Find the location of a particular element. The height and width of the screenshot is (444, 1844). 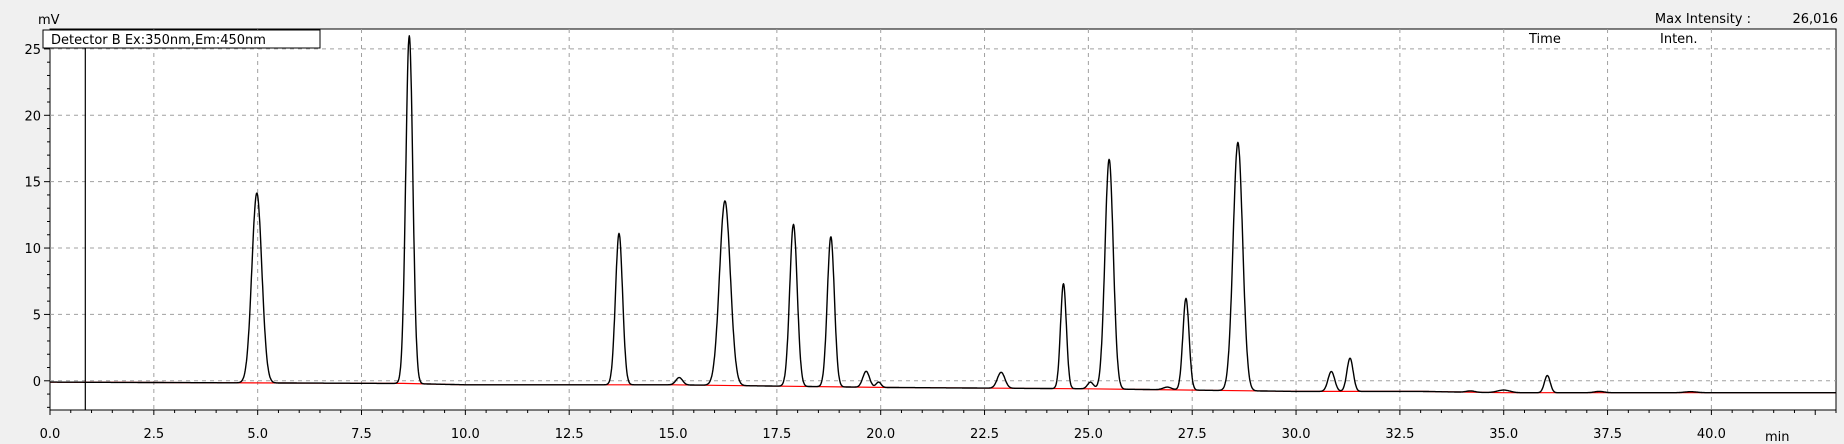

y-tick-label: 0 is located at coordinates (37, 382).